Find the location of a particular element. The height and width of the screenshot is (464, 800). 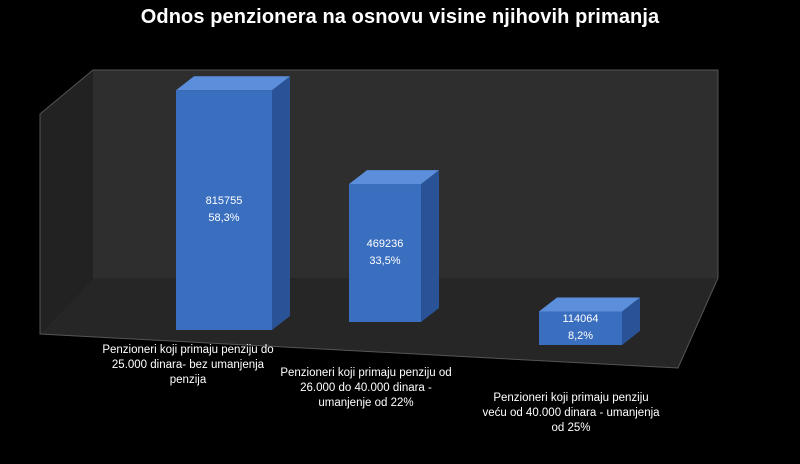

bar-1-value: 815755 is located at coordinates (224, 201).